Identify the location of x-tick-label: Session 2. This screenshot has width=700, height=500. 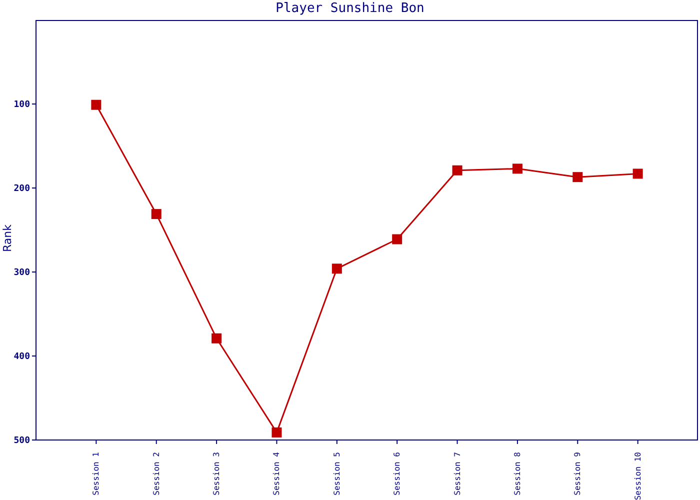
(156, 474).